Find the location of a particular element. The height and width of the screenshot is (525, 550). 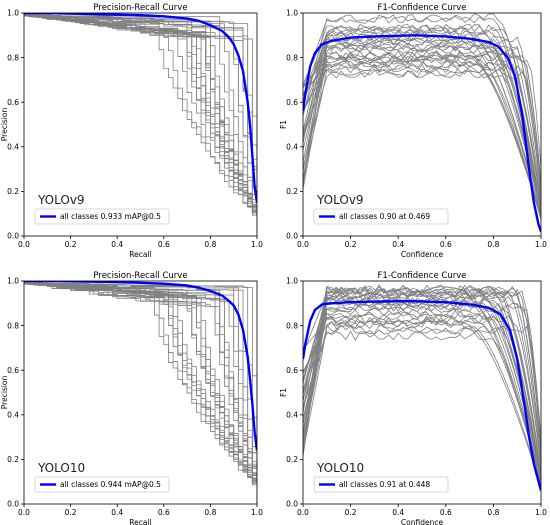

legend-label: all classes 0.90 at 0.469 is located at coordinates (384, 216).